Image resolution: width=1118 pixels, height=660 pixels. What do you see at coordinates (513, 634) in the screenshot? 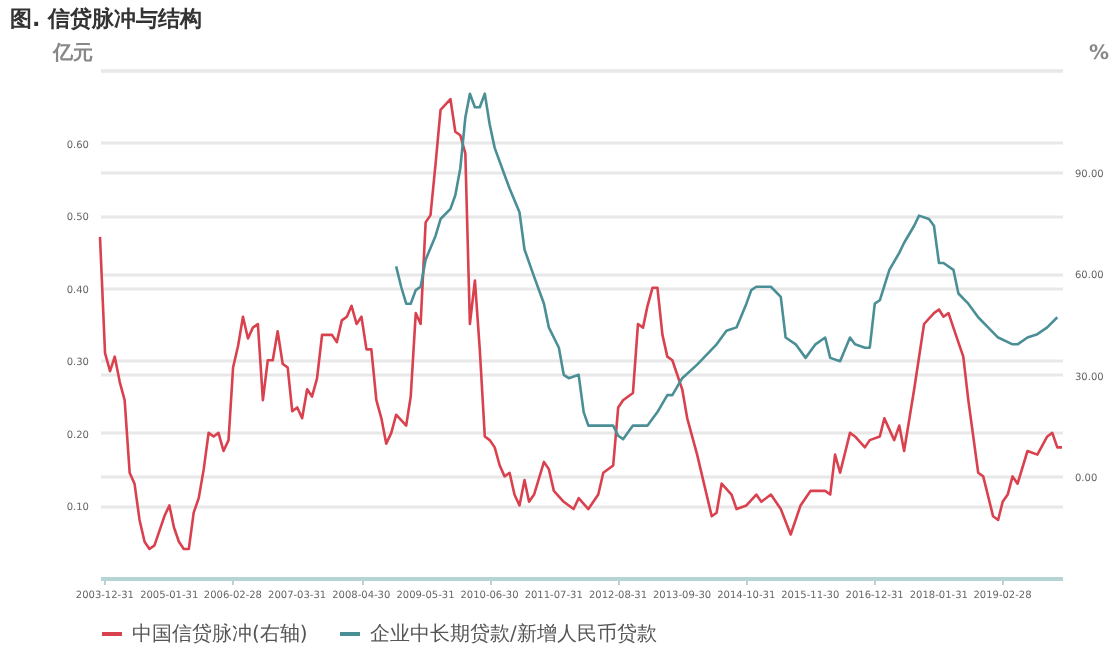
I see `legend-label: 企业中长期贷款/新增人民币贷款` at bounding box center [513, 634].